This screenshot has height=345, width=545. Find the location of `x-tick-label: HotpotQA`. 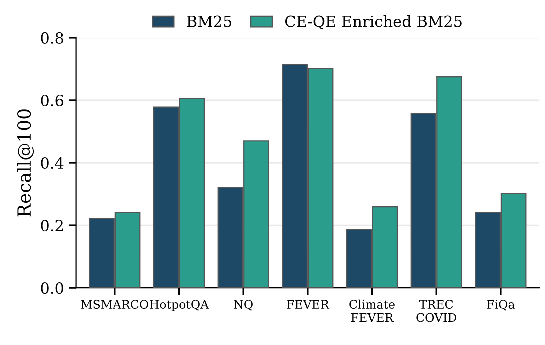

x-tick-label: HotpotQA is located at coordinates (180, 306).